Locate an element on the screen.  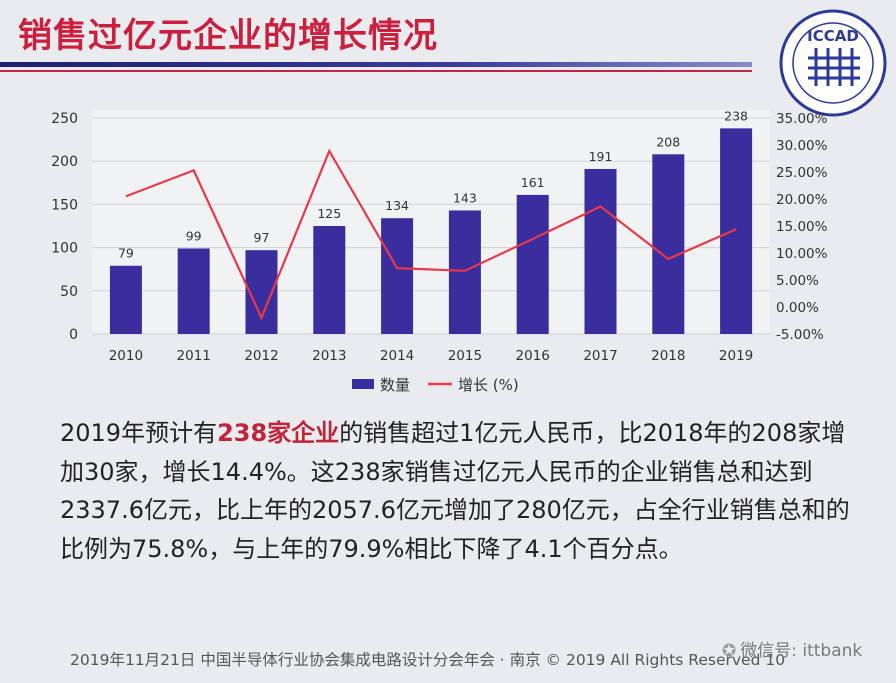
y-tick-right: 0.00% is located at coordinates (797, 308).